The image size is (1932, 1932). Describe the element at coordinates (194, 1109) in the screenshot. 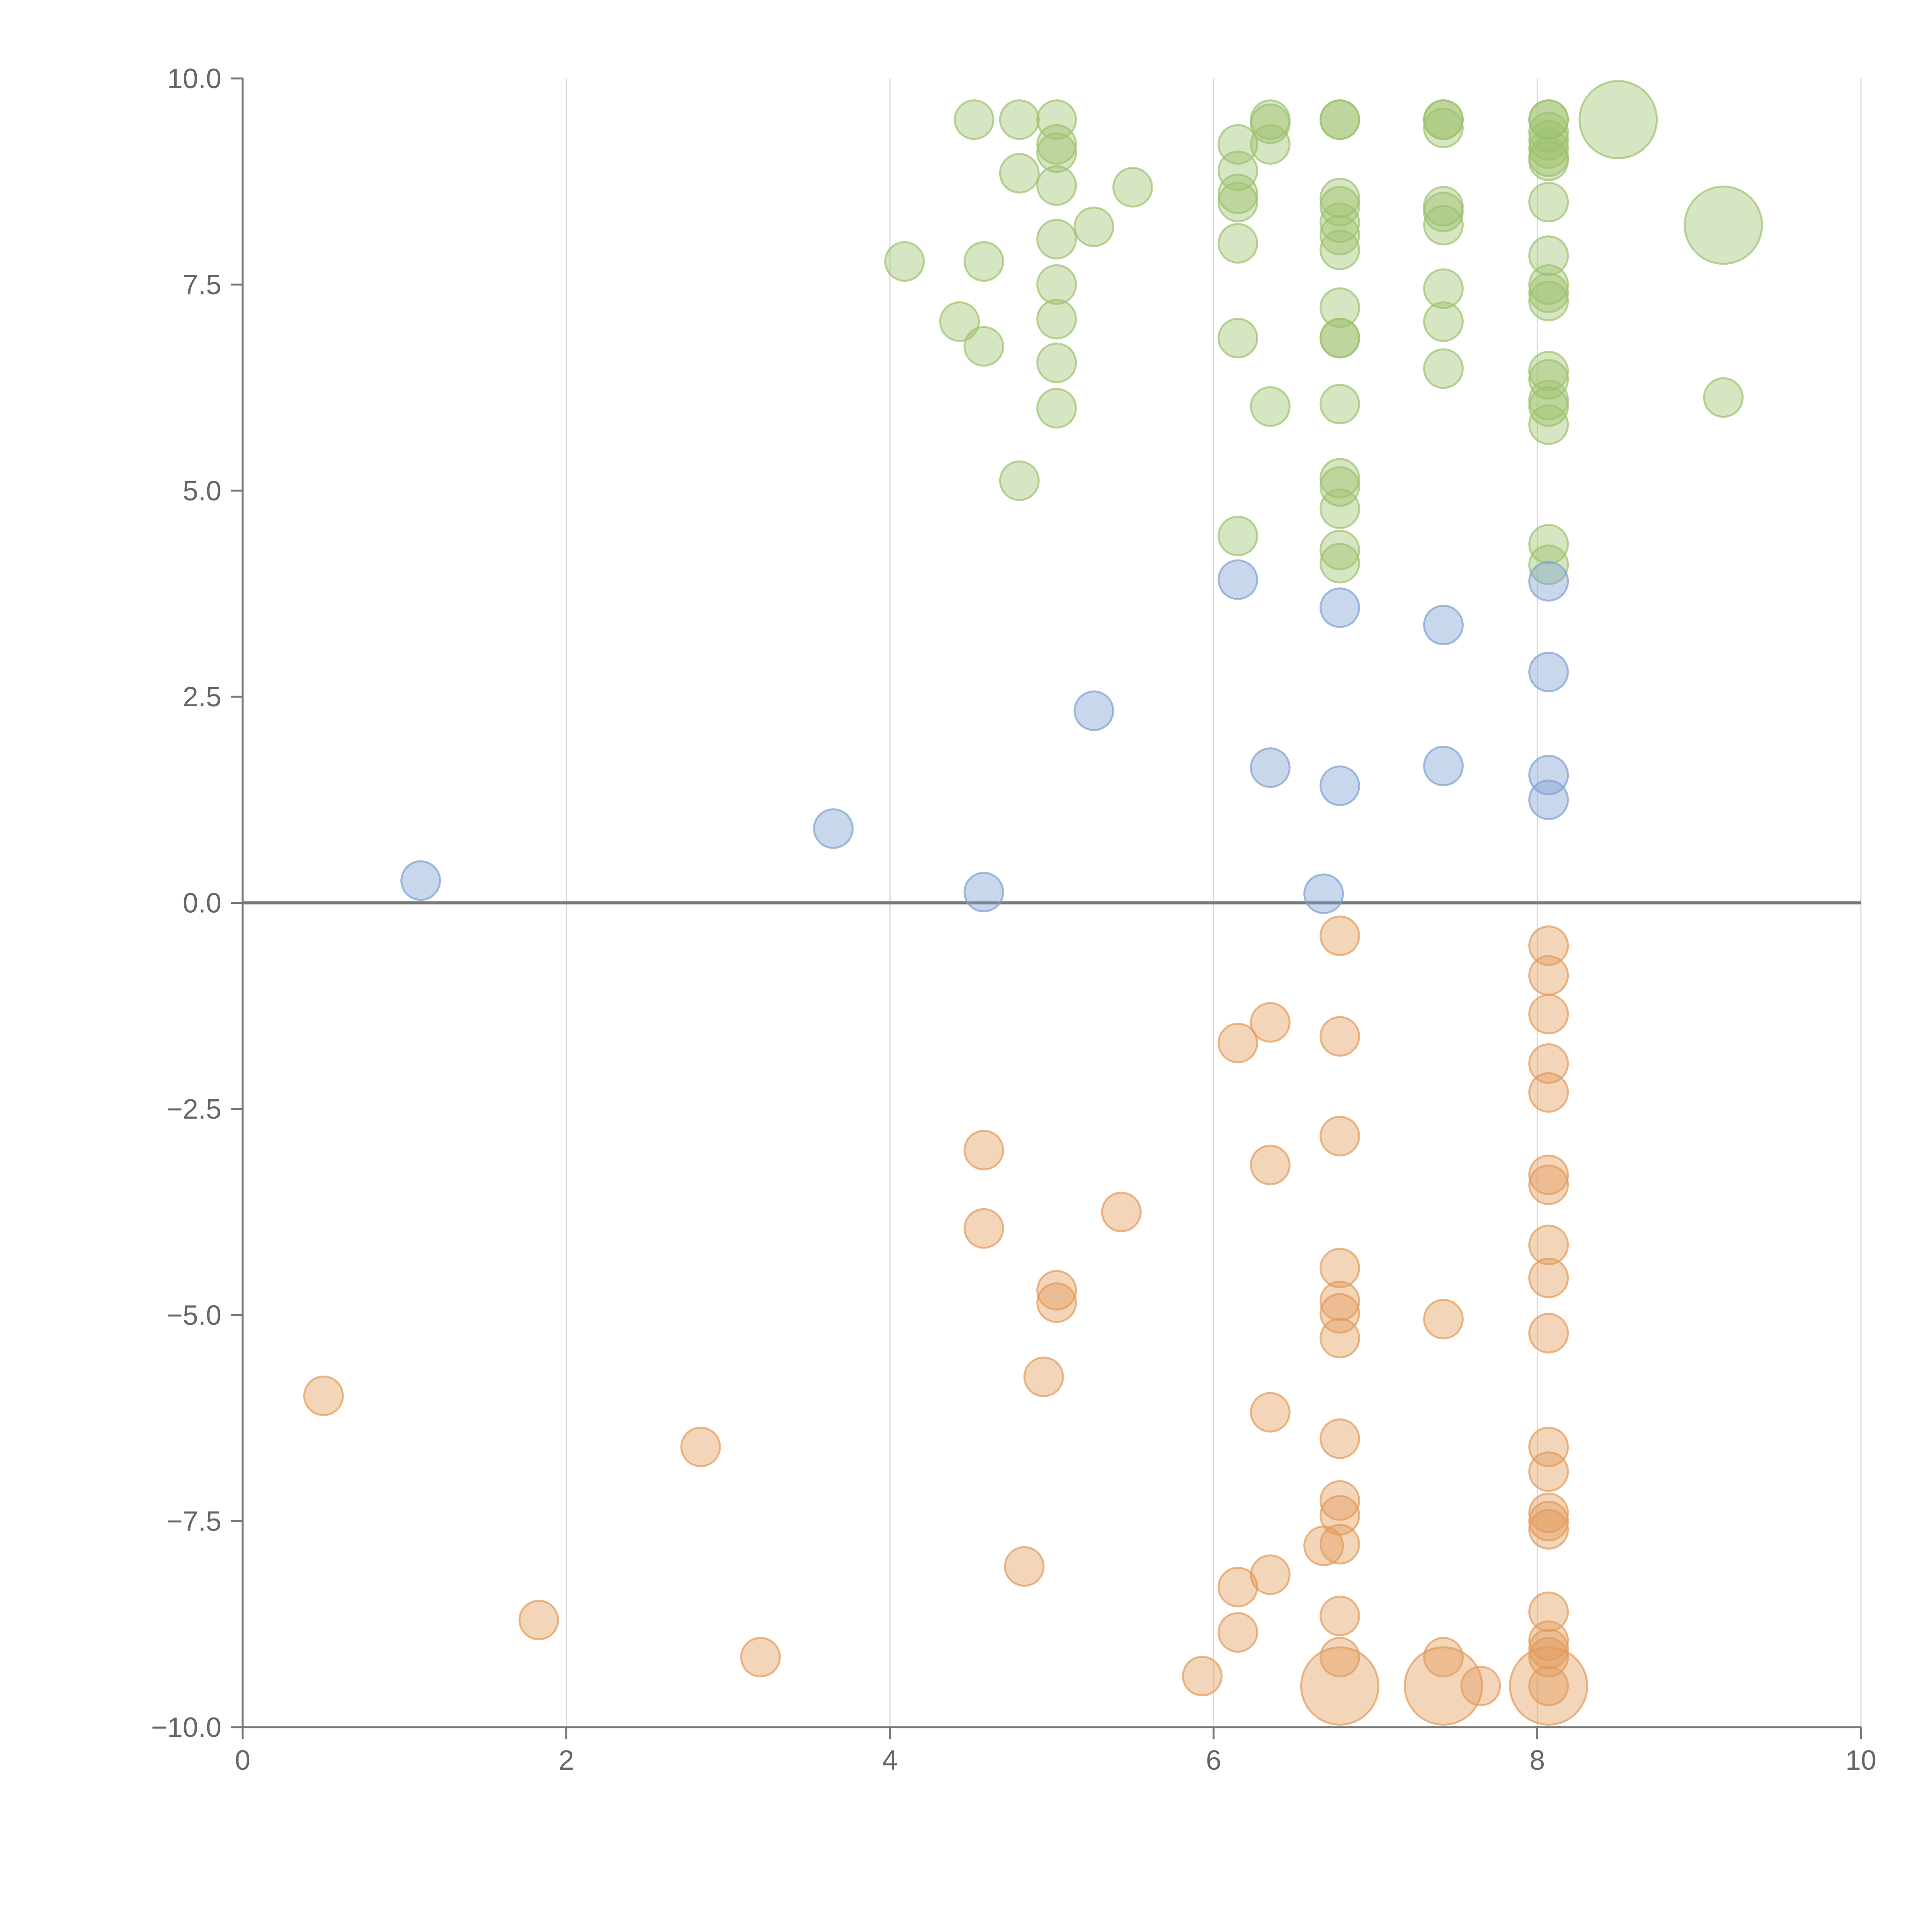

I see `y-tick-label: −2.5` at that location.